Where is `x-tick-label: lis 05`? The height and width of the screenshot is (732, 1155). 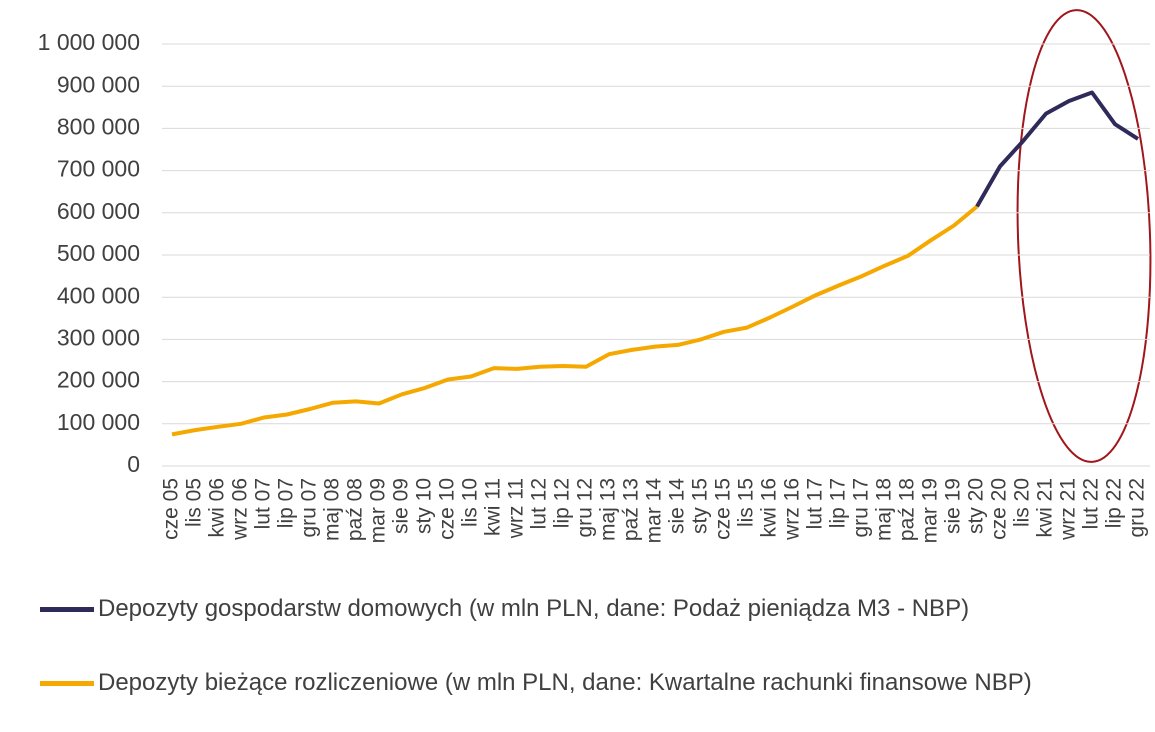
x-tick-label: lis 05 is located at coordinates (194, 502).